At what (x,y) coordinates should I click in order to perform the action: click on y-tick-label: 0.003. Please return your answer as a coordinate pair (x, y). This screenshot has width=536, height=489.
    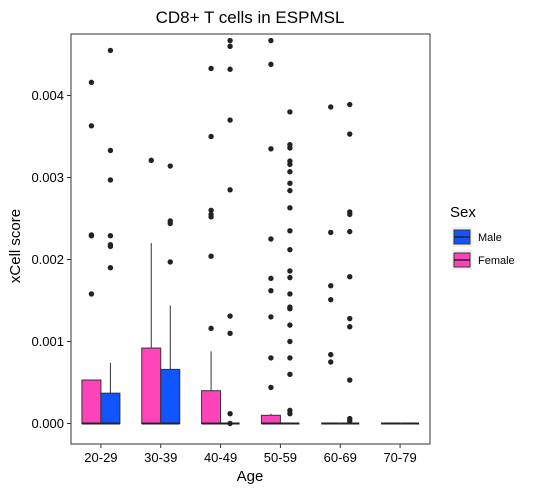
    Looking at the image, I should click on (47, 177).